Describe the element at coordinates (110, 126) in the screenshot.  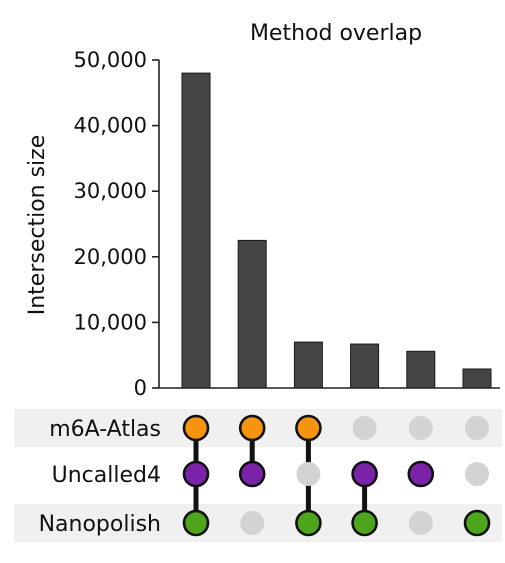
I see `y-tick-label: 40,000` at that location.